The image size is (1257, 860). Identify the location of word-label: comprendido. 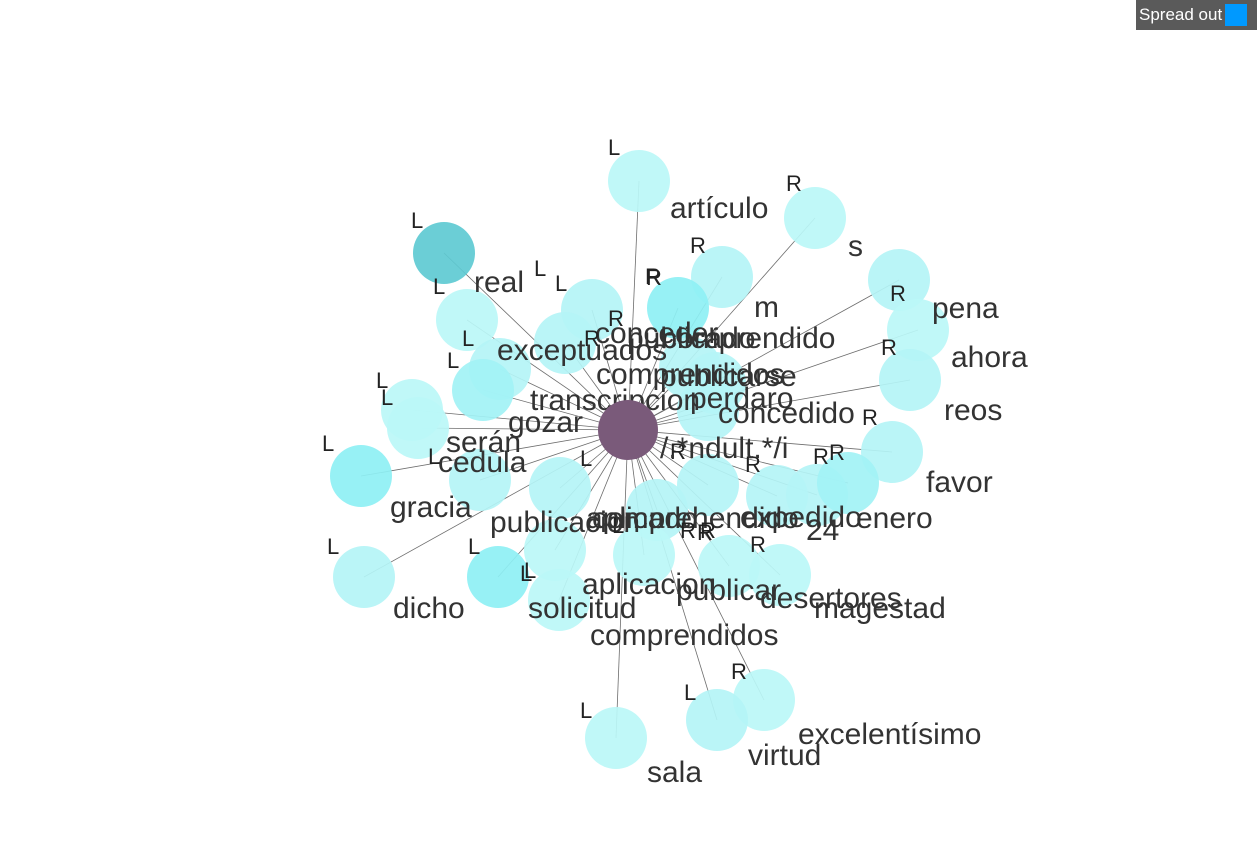
(748, 338).